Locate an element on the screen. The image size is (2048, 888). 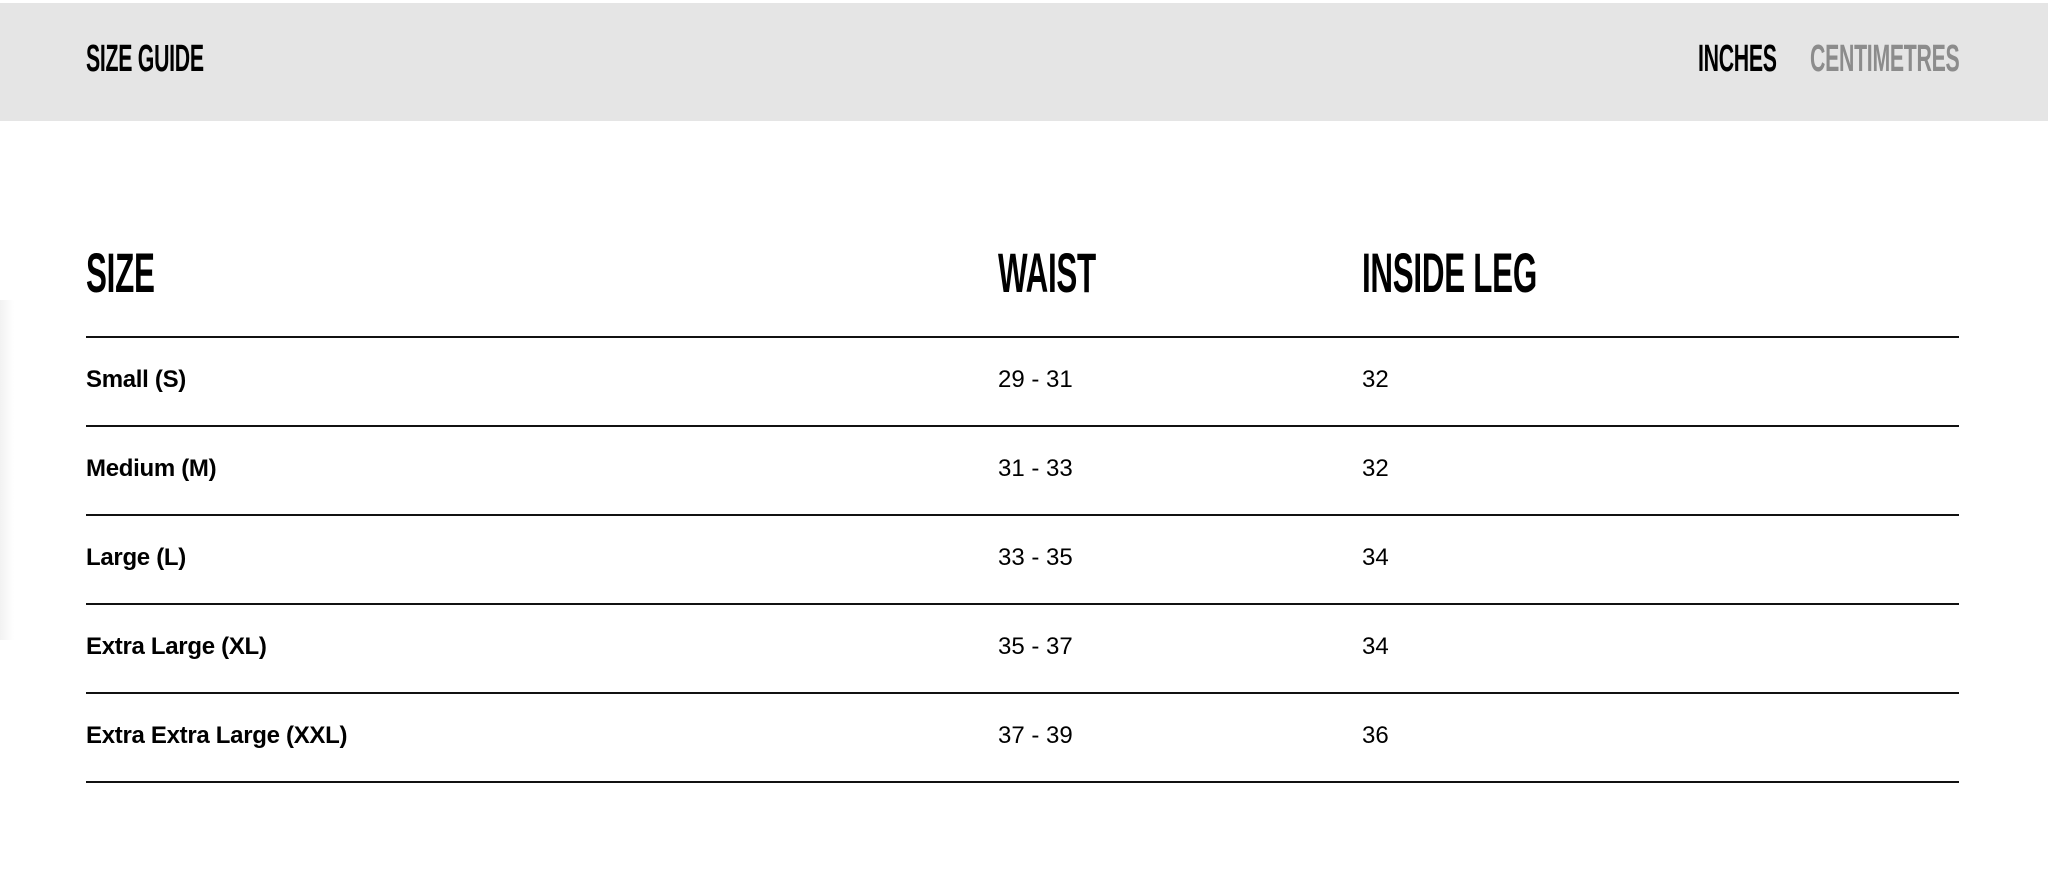
header-divider is located at coordinates (1022, 337).